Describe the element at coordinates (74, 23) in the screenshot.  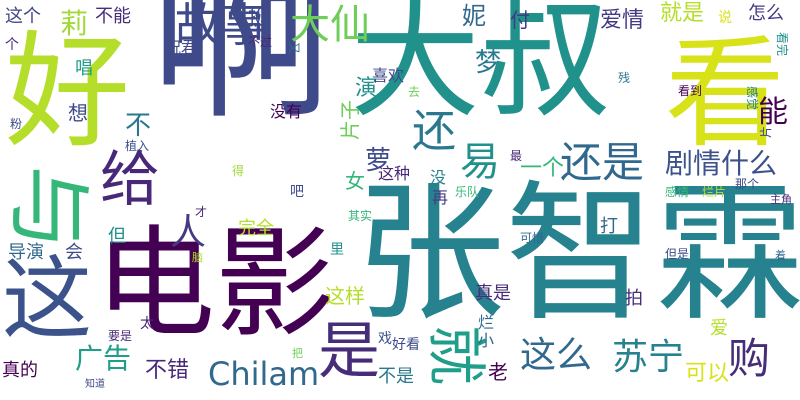
I see `word: 莉` at that location.